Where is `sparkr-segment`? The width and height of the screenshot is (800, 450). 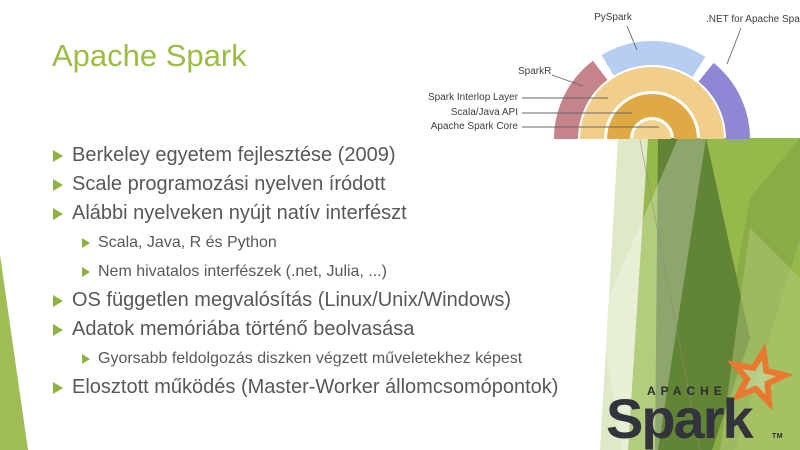 sparkr-segment is located at coordinates (580, 100).